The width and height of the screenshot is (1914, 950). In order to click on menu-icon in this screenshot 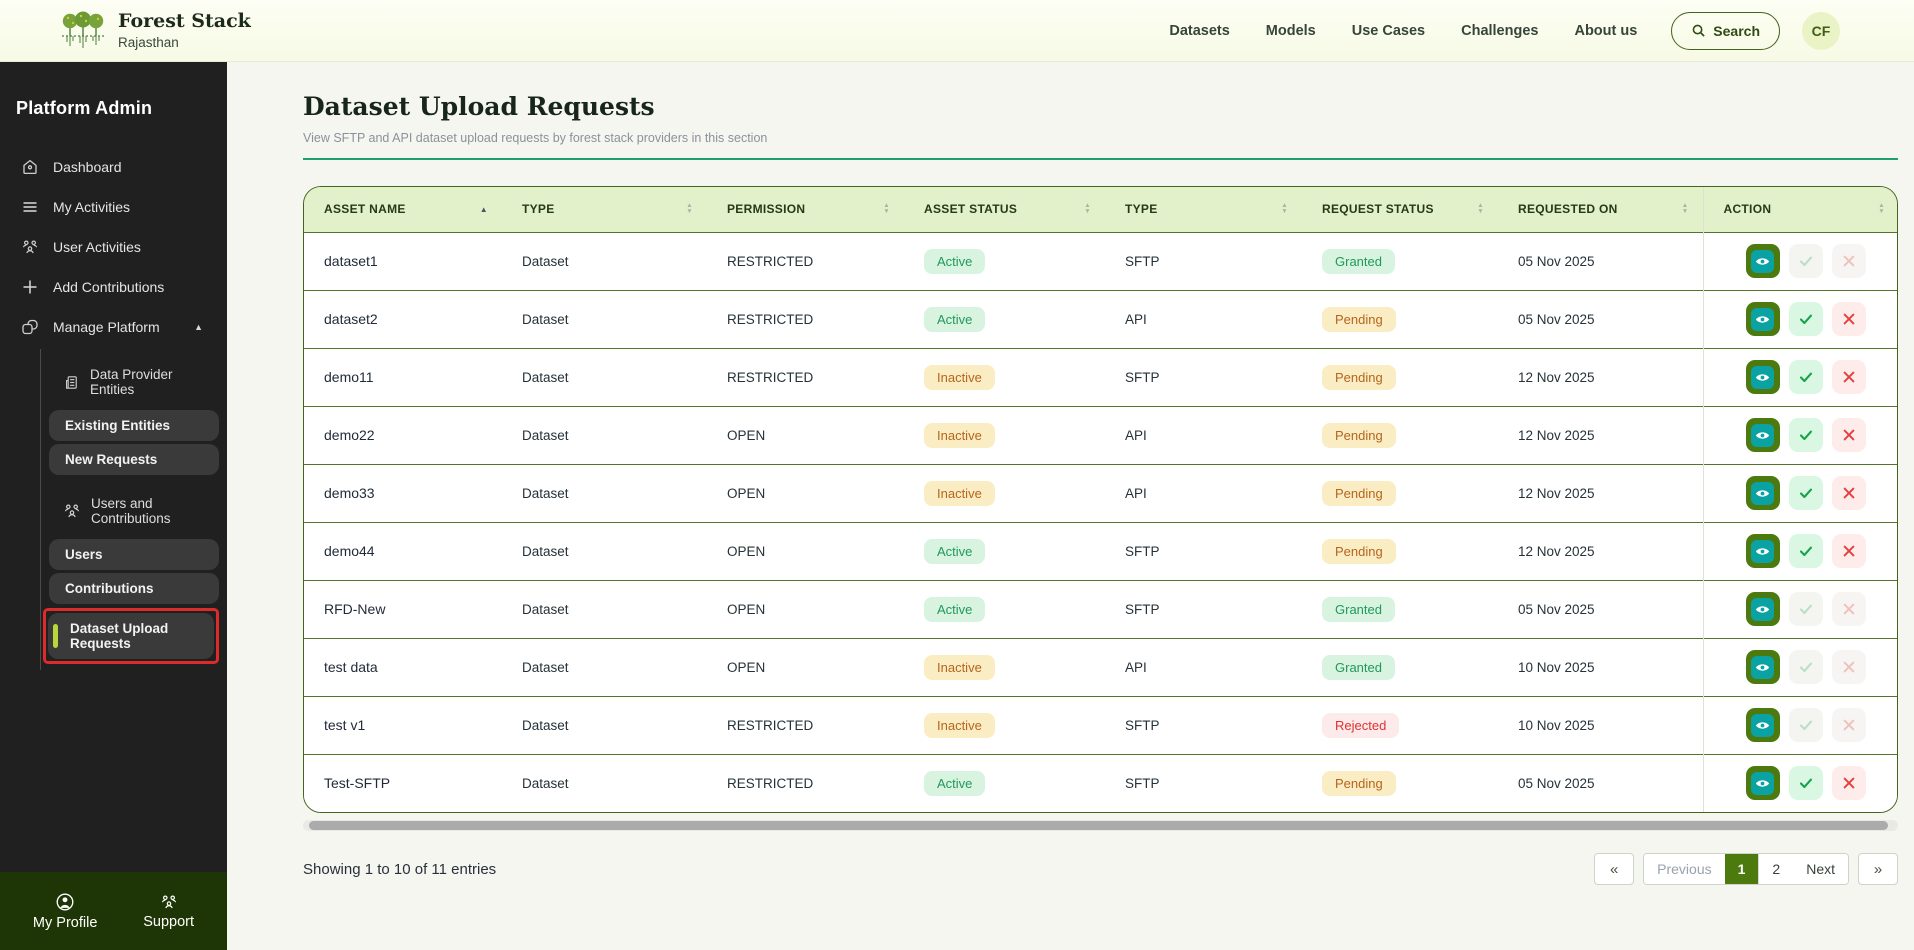, I will do `click(30, 207)`.